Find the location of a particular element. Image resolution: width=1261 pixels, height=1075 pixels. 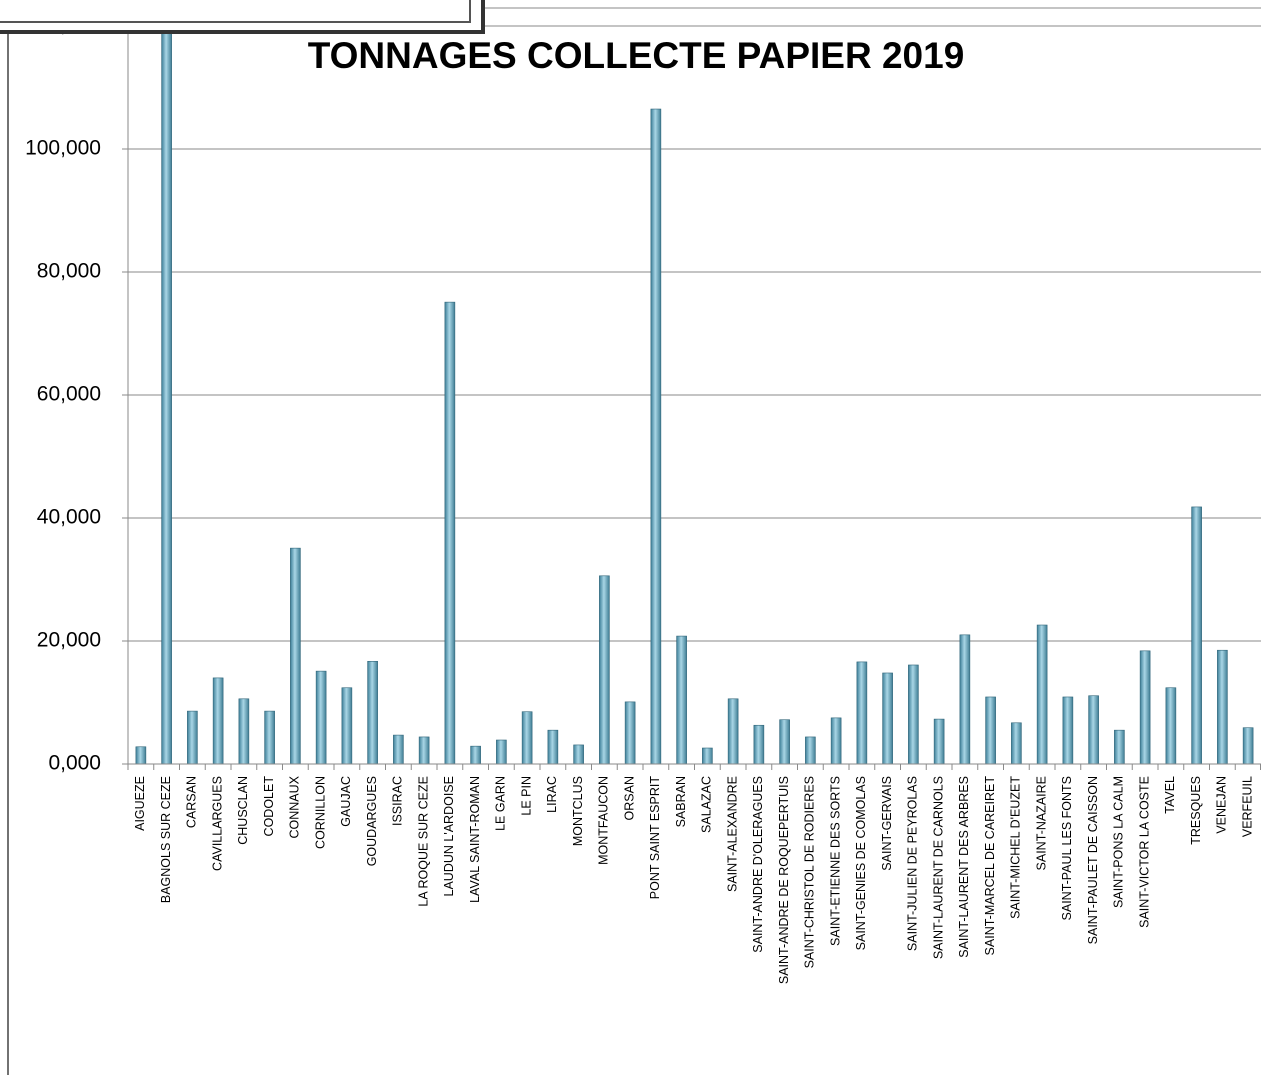

y-tick-label: 60,000 is located at coordinates (69, 394).